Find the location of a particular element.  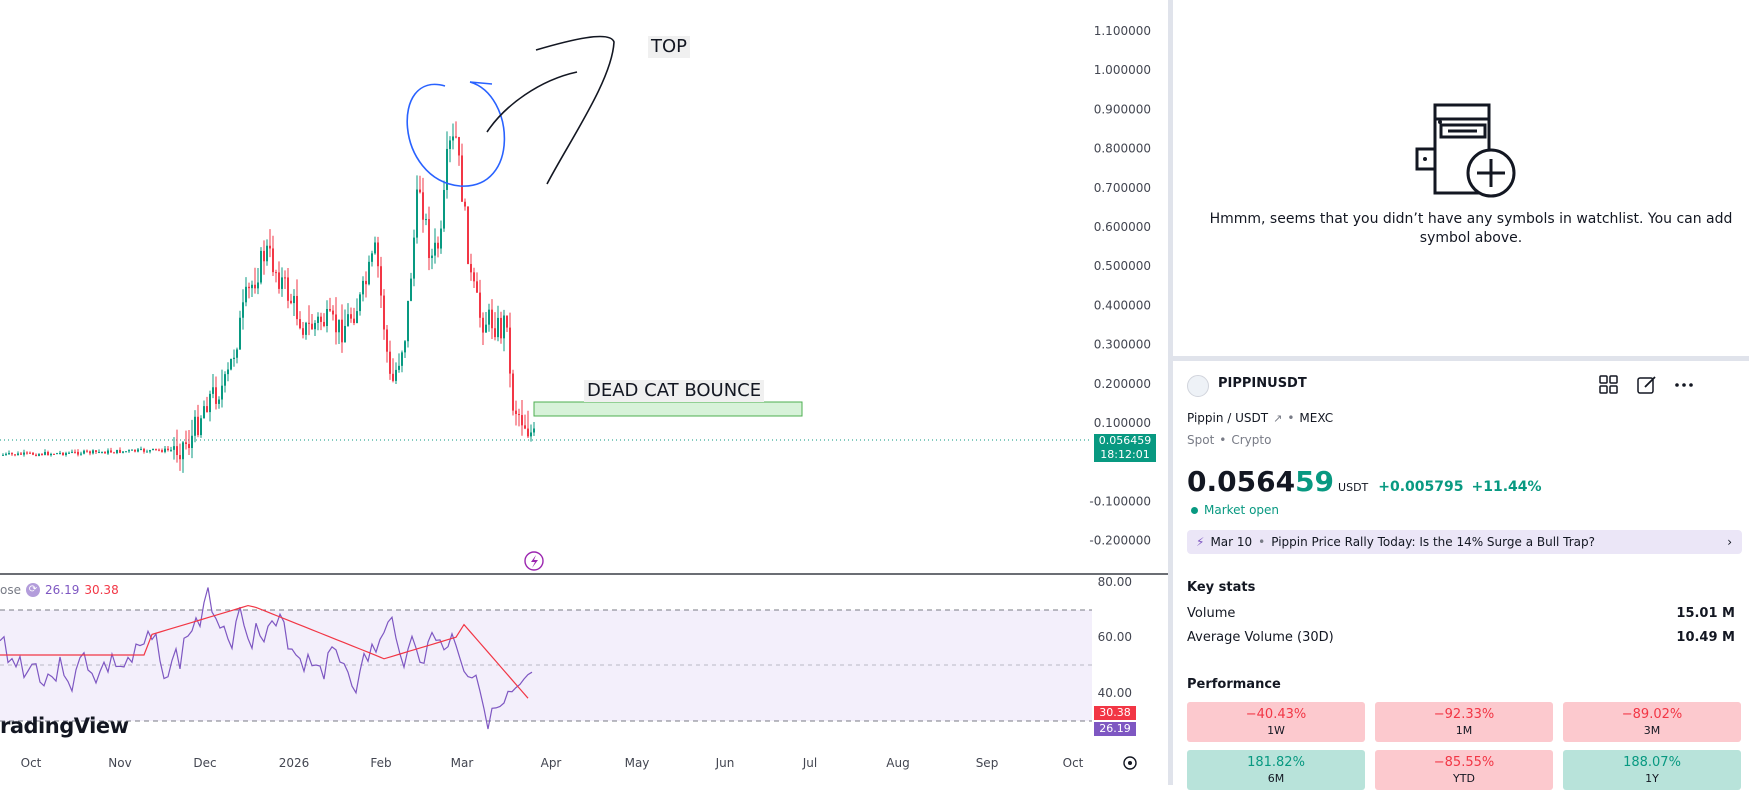

performance-tile-6m: 181.82% 6M is located at coordinates (1276, 770).